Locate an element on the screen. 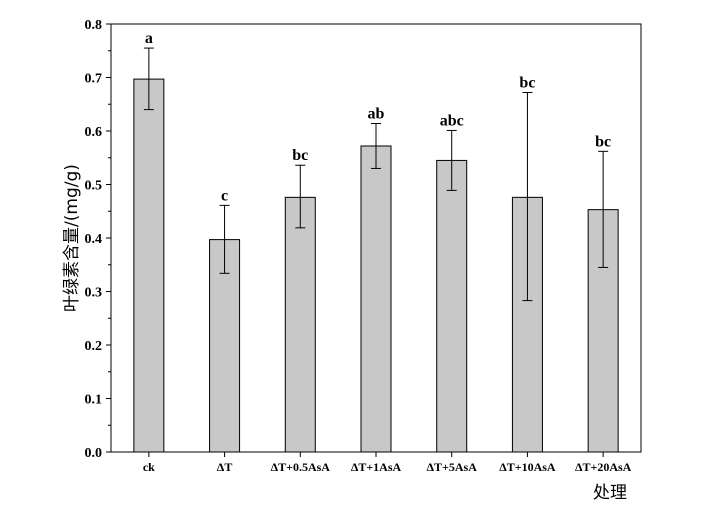 The width and height of the screenshot is (701, 515). y-tick-label: 0.5 is located at coordinates (94, 186).